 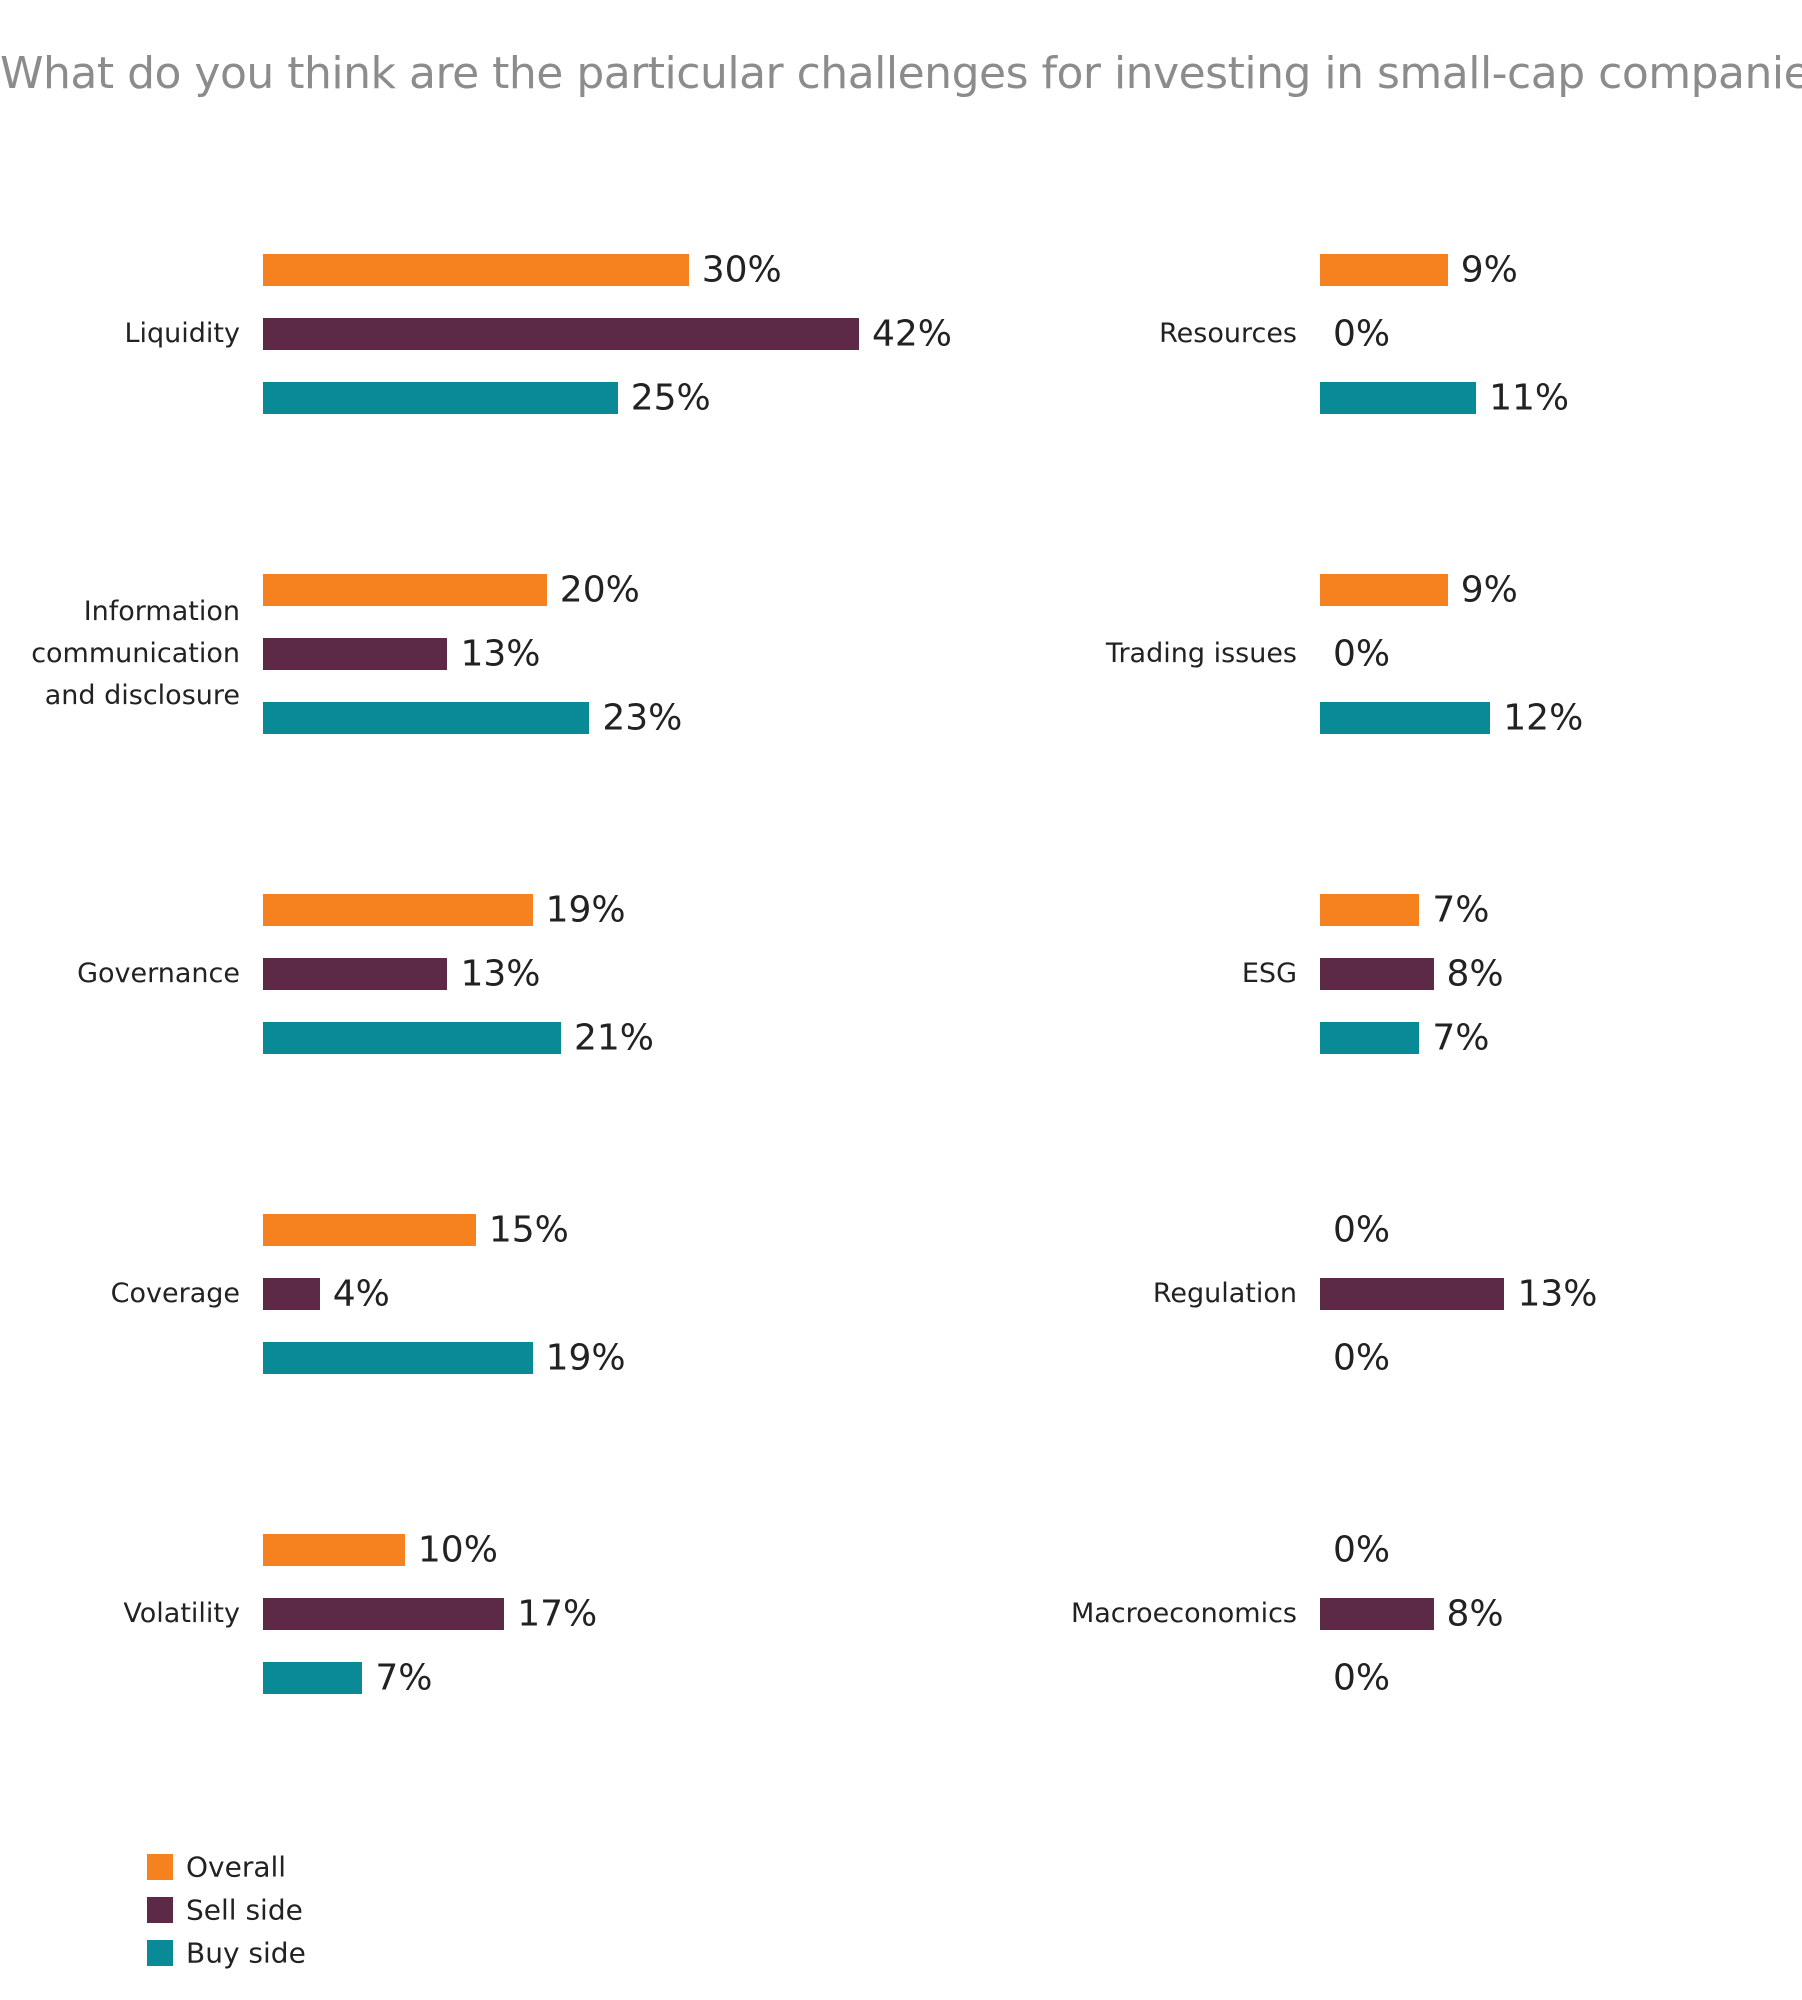 What do you see at coordinates (244, 1910) in the screenshot?
I see `legend-label: Sell side` at bounding box center [244, 1910].